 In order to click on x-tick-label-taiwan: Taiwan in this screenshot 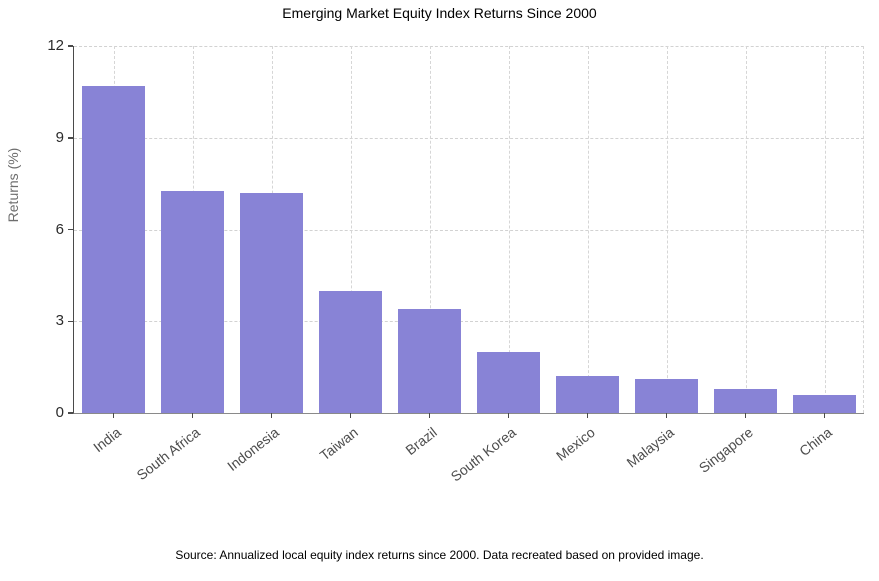, I will do `click(338, 444)`.